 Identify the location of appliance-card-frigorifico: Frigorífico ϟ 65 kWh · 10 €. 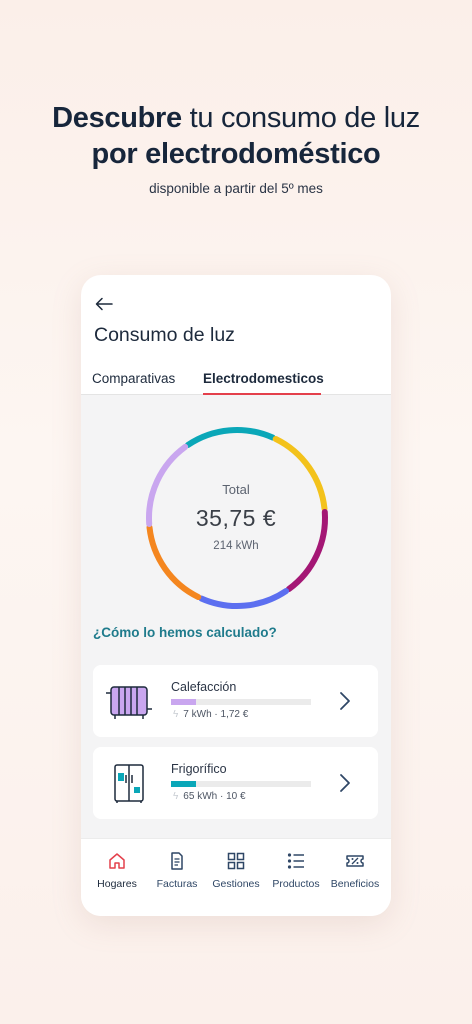
(235, 783).